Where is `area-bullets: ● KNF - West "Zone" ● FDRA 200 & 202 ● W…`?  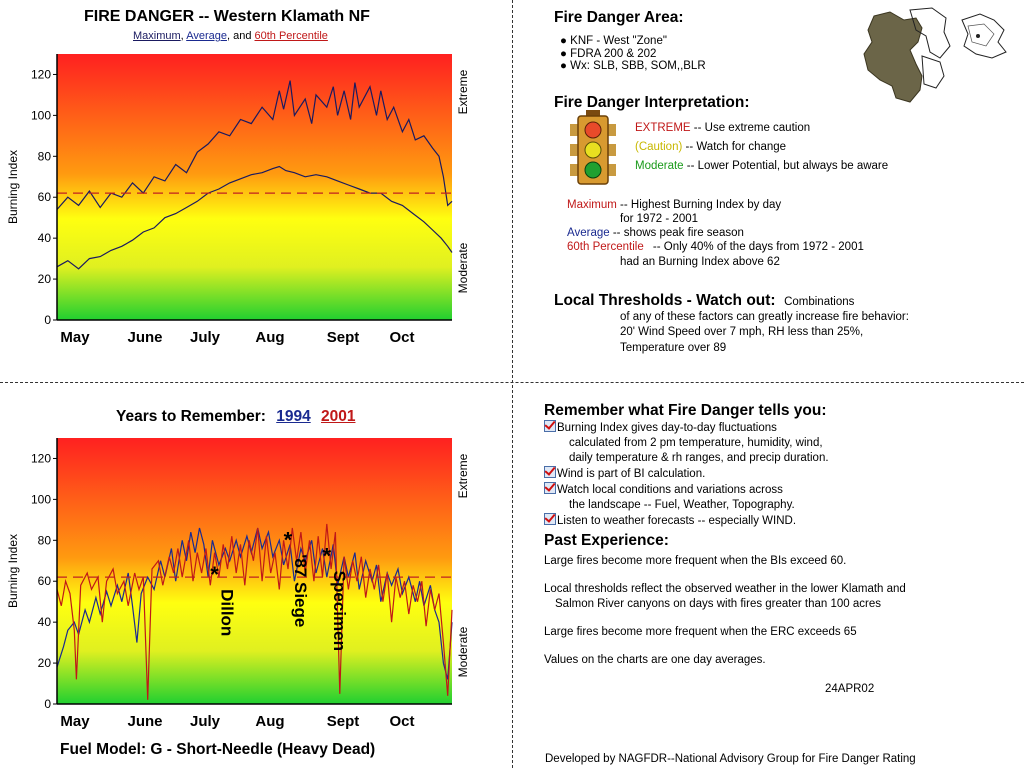 area-bullets: ● KNF - West "Zone" ● FDRA 200 & 202 ● W… is located at coordinates (633, 54).